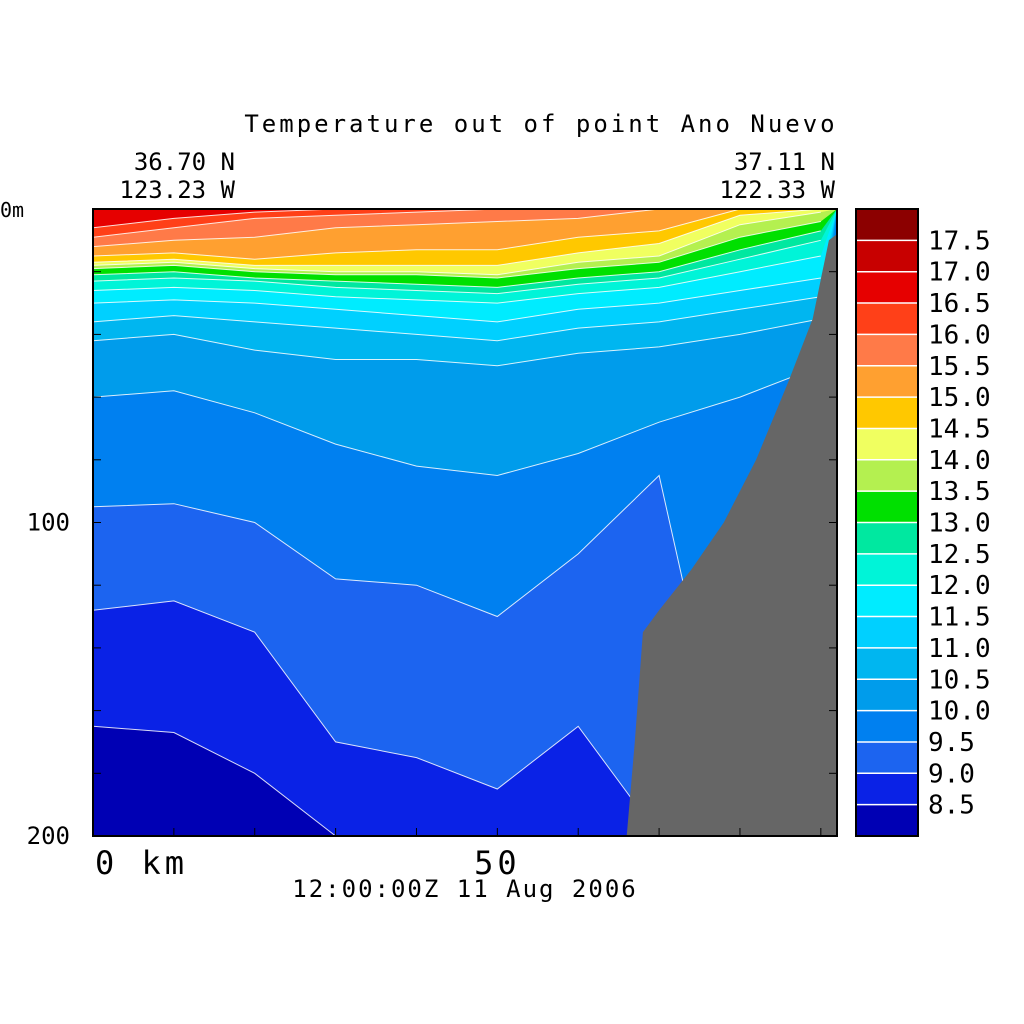  What do you see at coordinates (951, 806) in the screenshot?
I see `colorbar-label: 8.5` at bounding box center [951, 806].